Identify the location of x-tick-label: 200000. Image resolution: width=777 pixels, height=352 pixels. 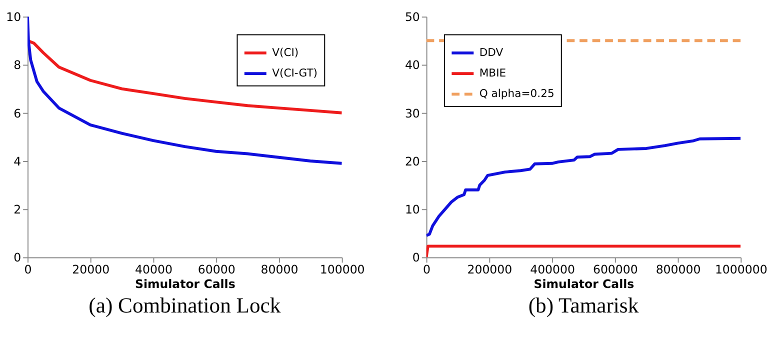
(489, 269).